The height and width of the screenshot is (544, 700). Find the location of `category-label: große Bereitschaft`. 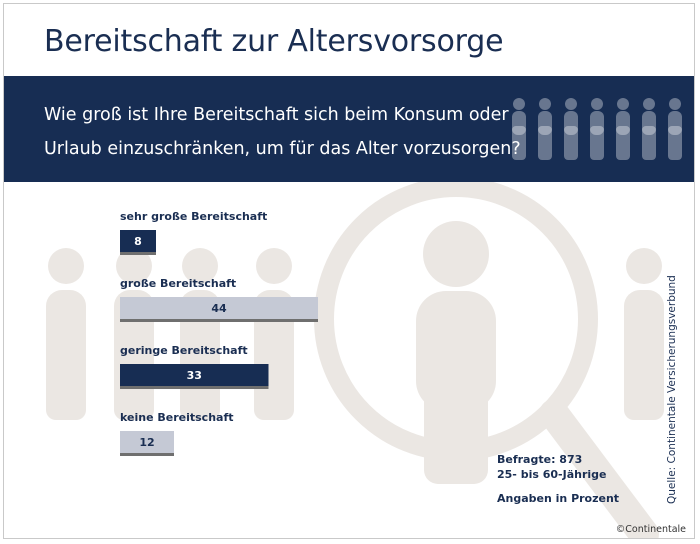

category-label: große Bereitschaft is located at coordinates (178, 283).